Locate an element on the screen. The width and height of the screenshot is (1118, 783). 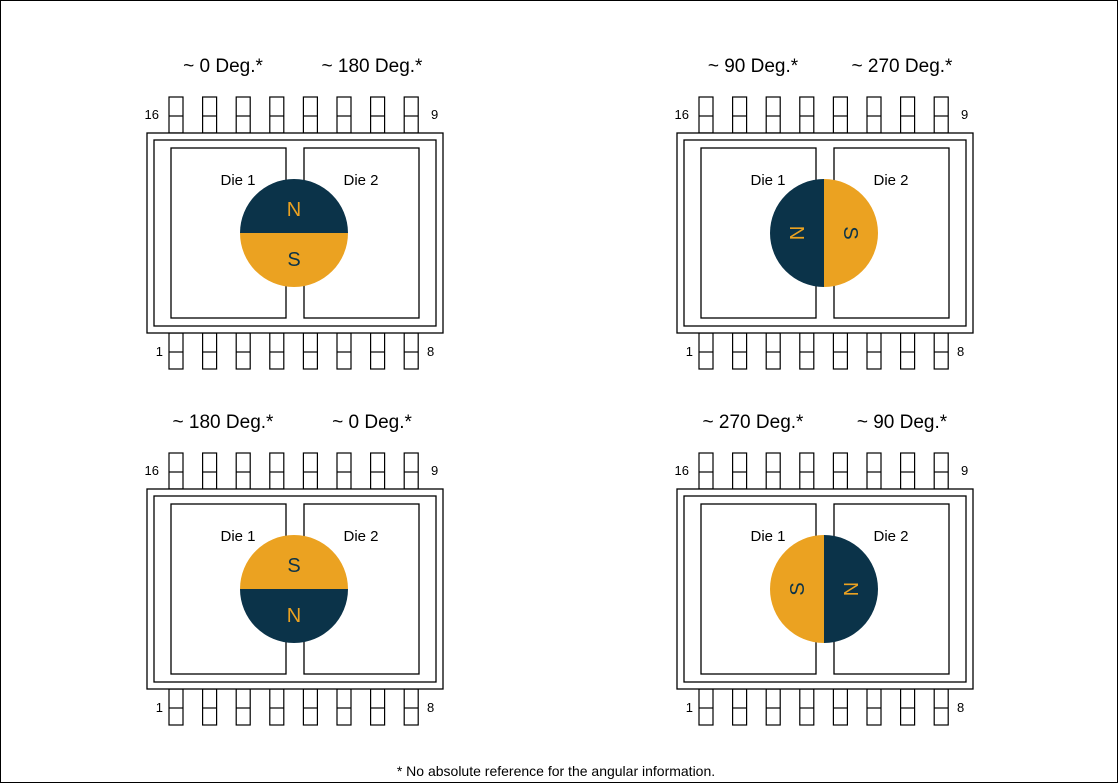
chip-panel-bottom-right: ~ 270 Deg.* ~ 90 Deg.*Die 1 Die 216 91 8S N is located at coordinates (824, 569).